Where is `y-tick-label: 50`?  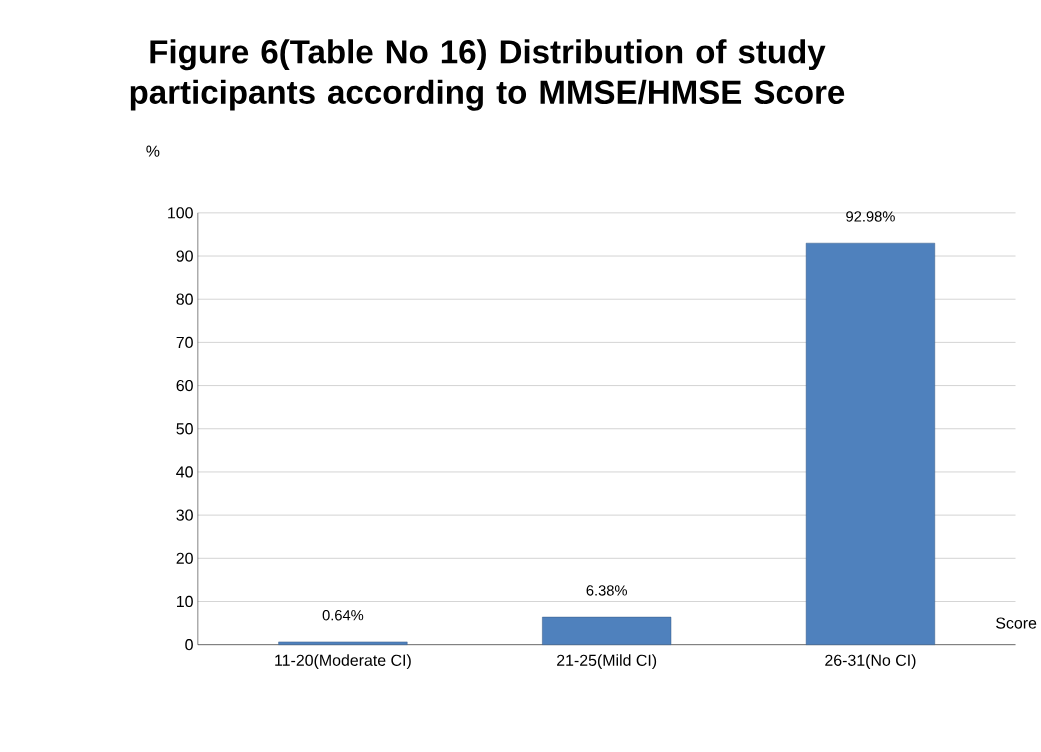 y-tick-label: 50 is located at coordinates (184, 429).